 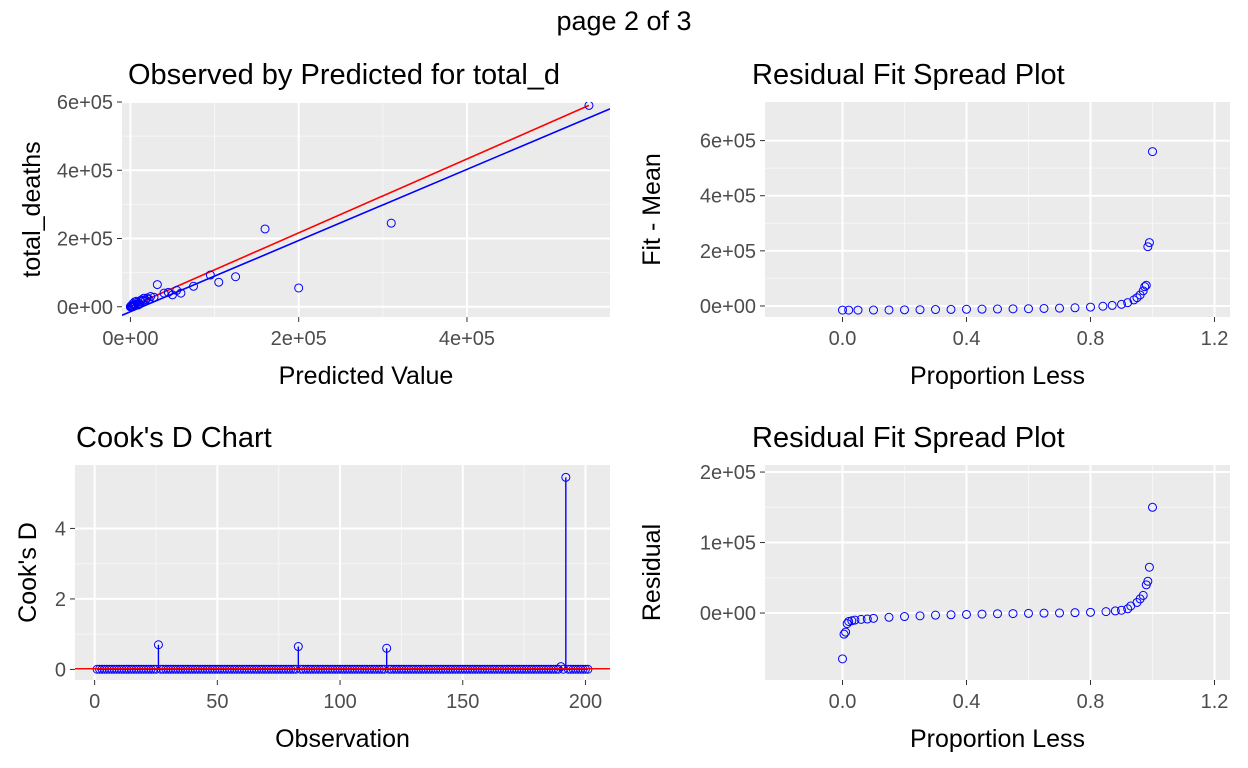 What do you see at coordinates (585, 702) in the screenshot?
I see `x-tick-label: 200` at bounding box center [585, 702].